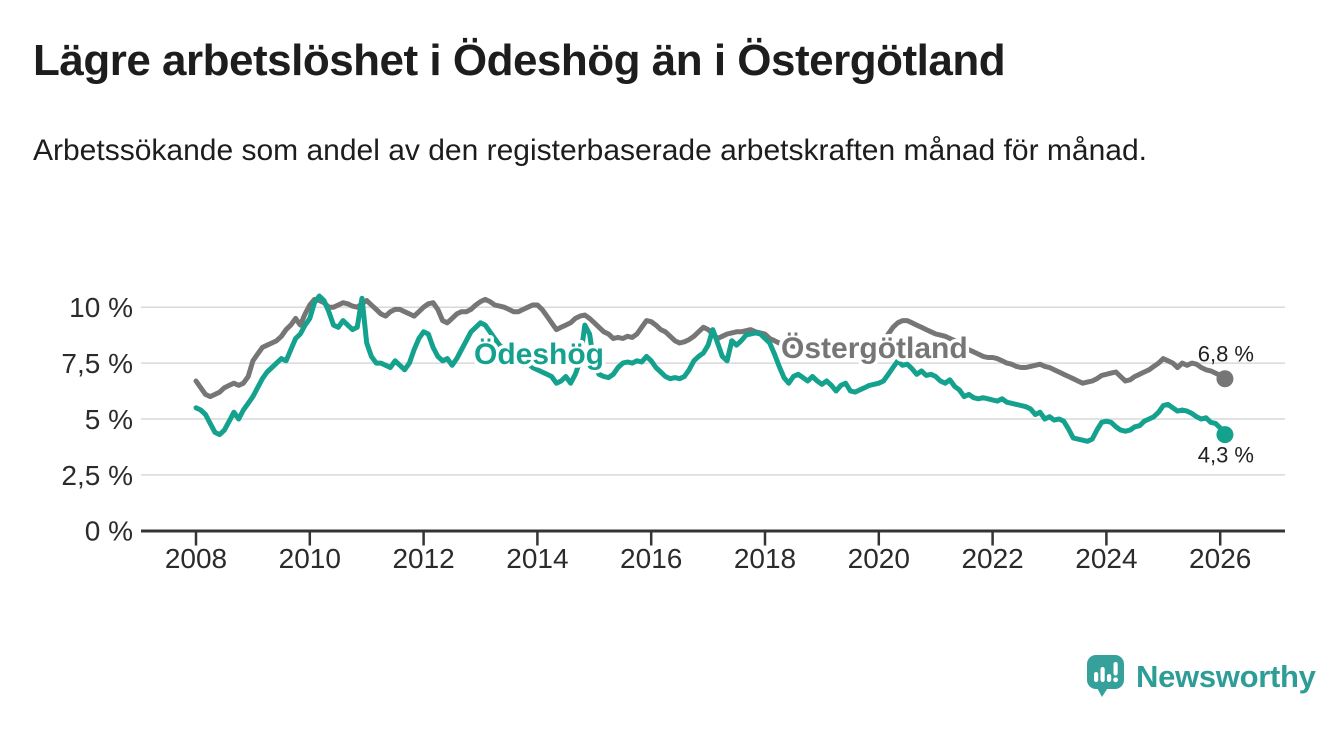 This screenshot has height=734, width=1340. What do you see at coordinates (765, 558) in the screenshot?
I see `x-tick-label: 2018` at bounding box center [765, 558].